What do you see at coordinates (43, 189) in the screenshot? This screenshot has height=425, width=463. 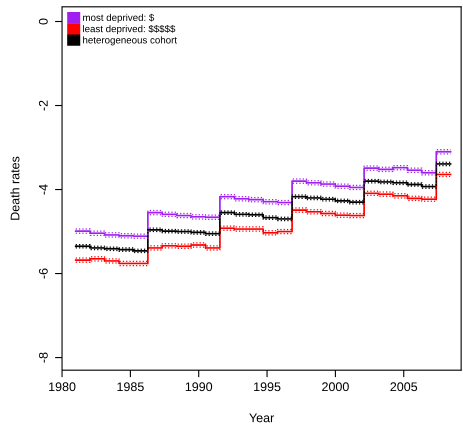 I see `y-tick-label: -4` at bounding box center [43, 189].